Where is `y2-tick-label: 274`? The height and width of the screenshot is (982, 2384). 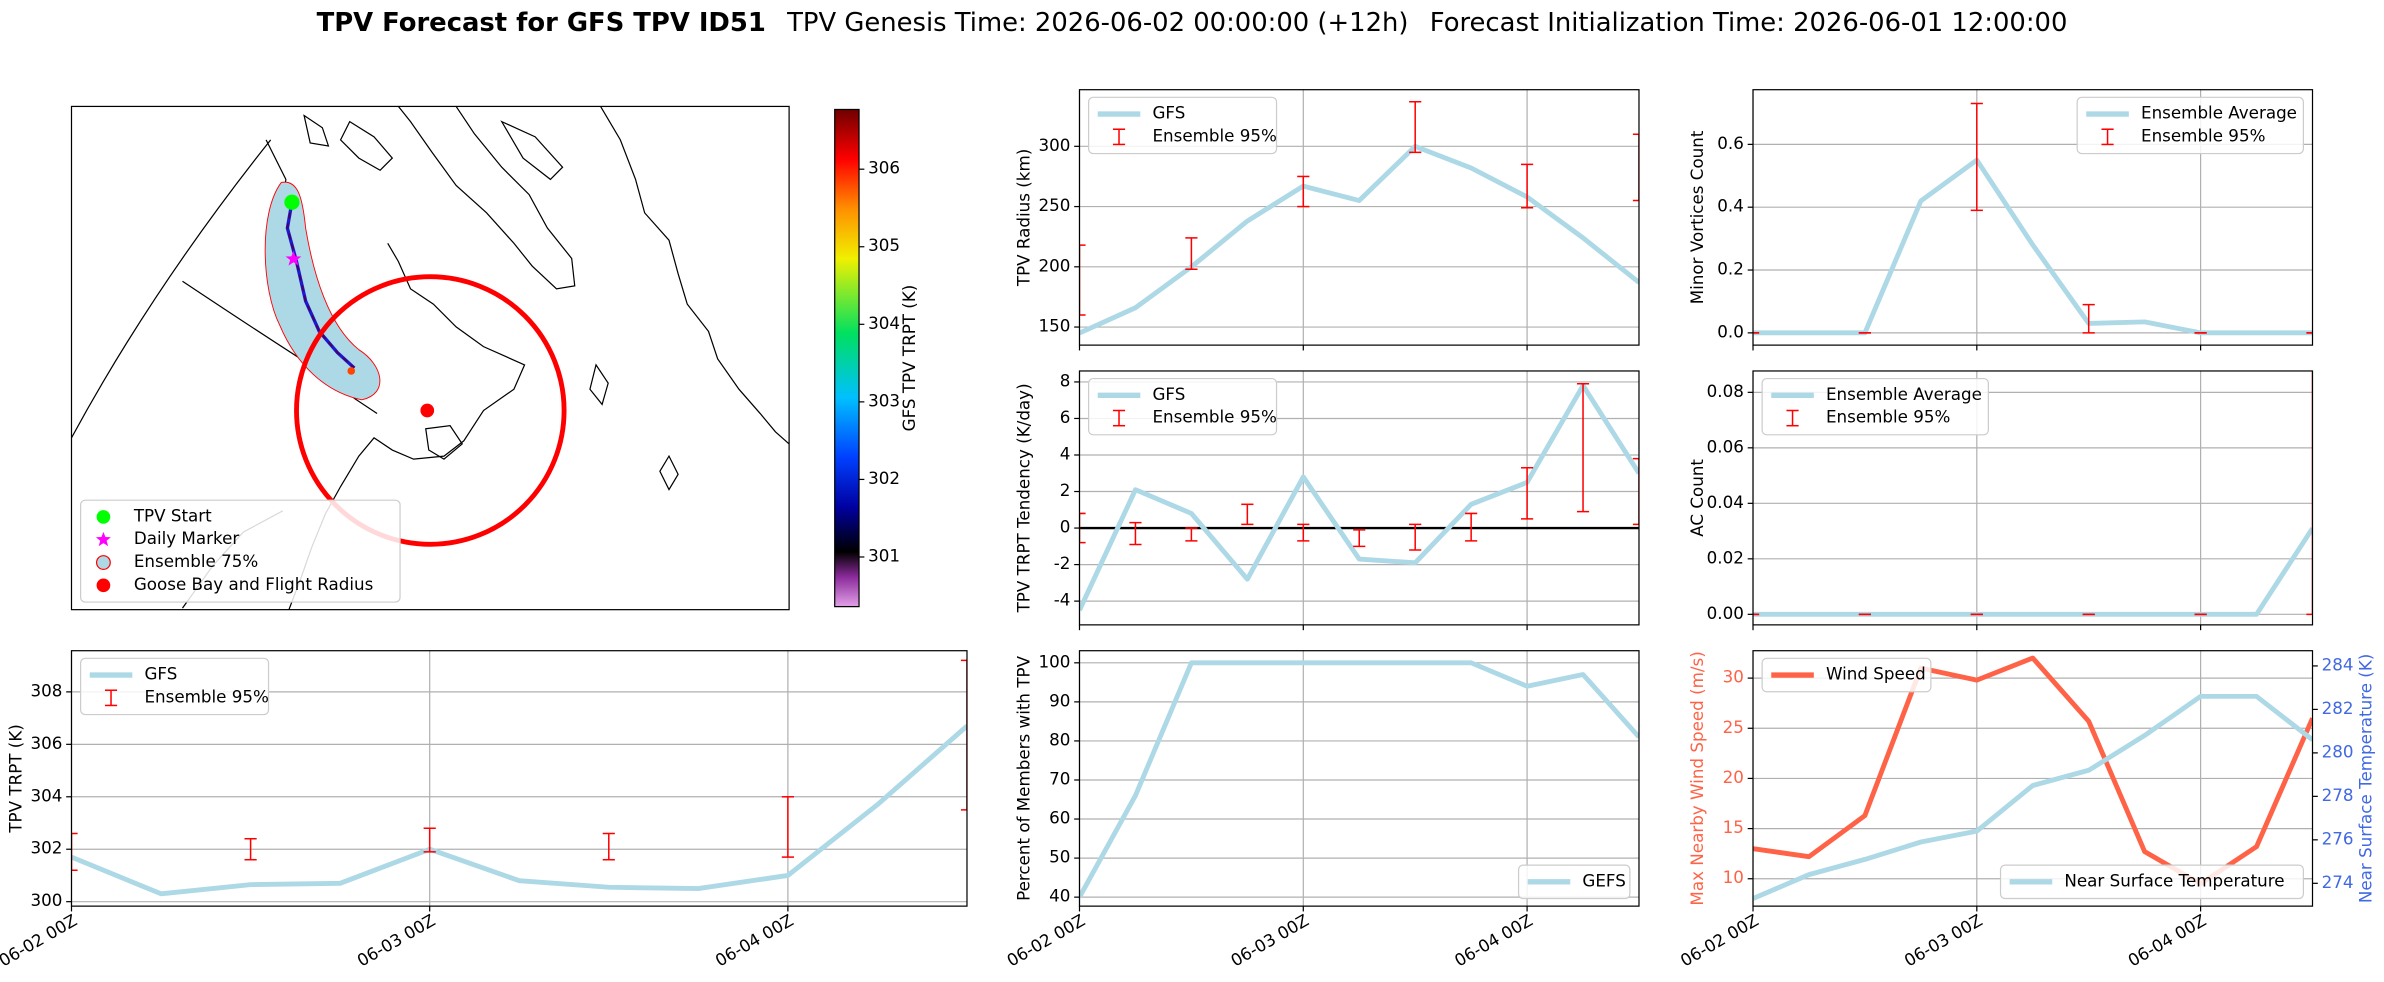
y2-tick-label: 274 is located at coordinates (2338, 882).